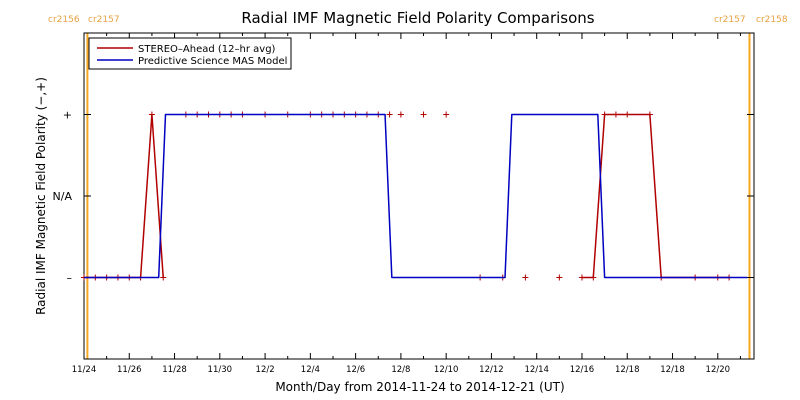 The height and width of the screenshot is (400, 800). Describe the element at coordinates (310, 370) in the screenshot. I see `x-tick-label: 12/4` at that location.